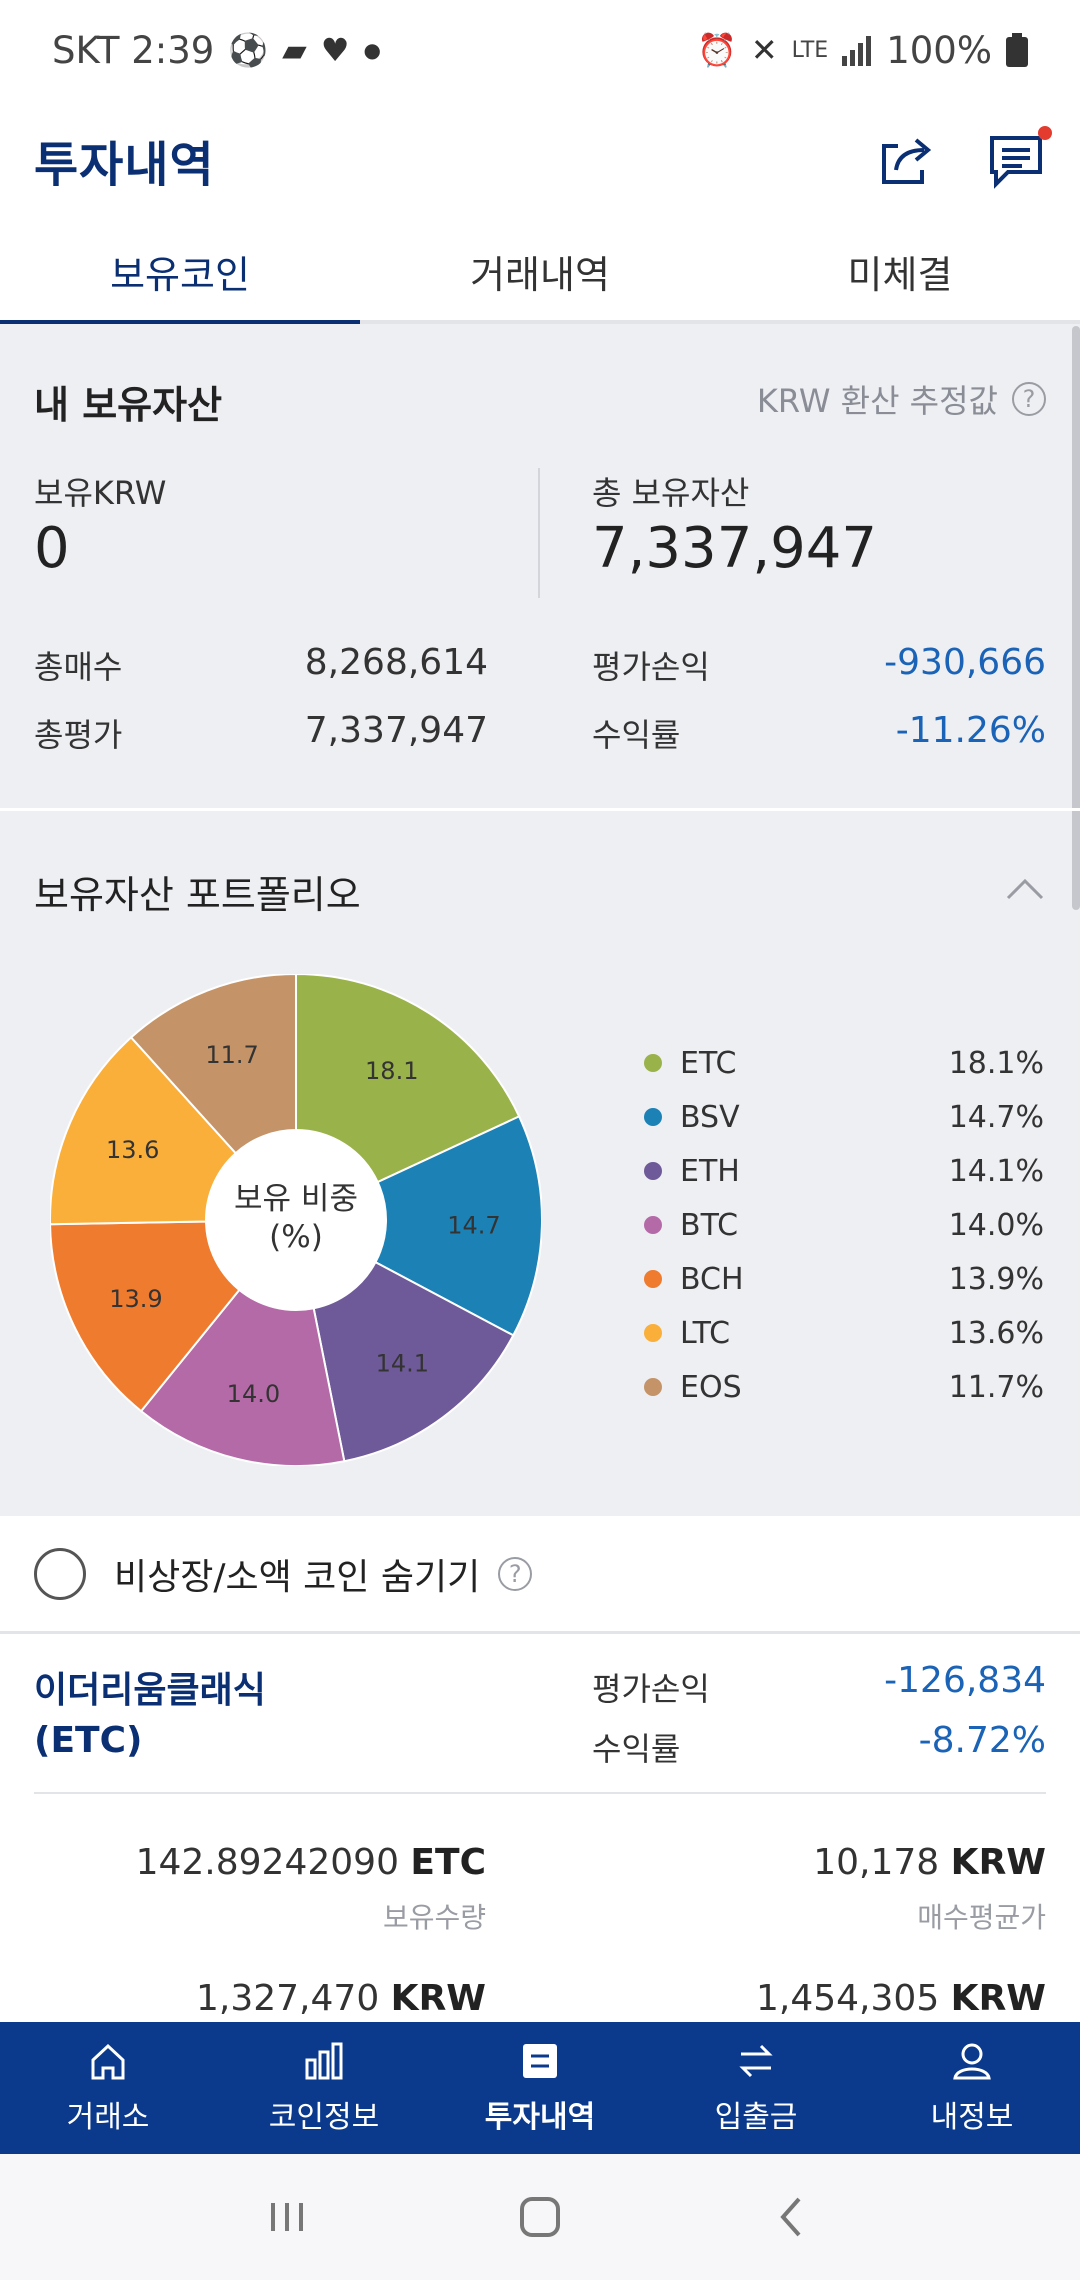 This screenshot has width=1080, height=2280. Describe the element at coordinates (108, 2061) in the screenshot. I see `home-icon` at that location.